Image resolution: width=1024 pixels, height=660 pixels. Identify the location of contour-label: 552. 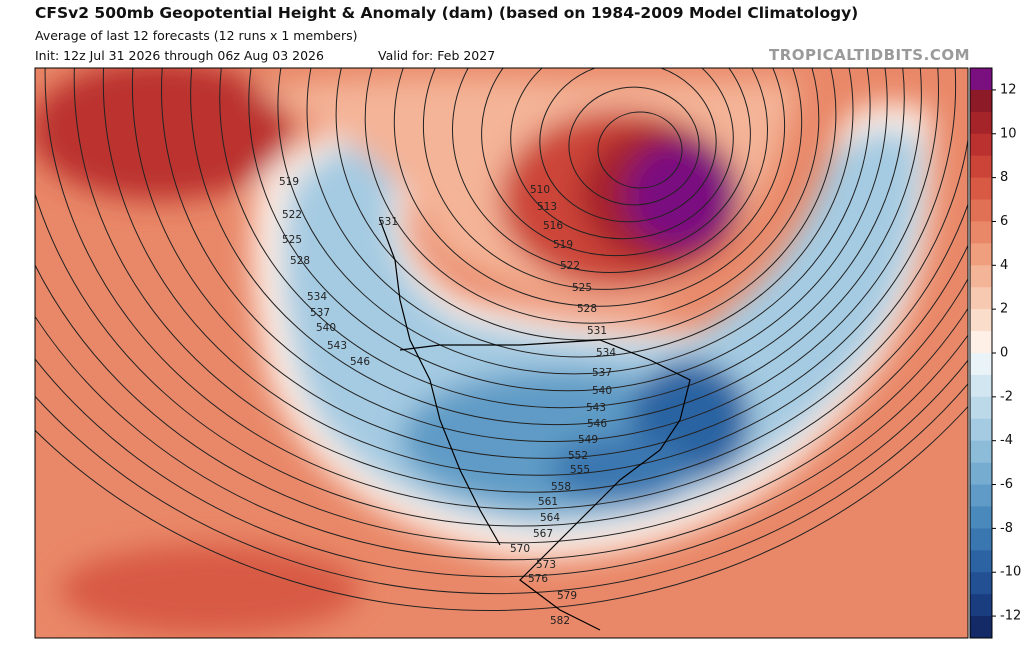
(578, 456).